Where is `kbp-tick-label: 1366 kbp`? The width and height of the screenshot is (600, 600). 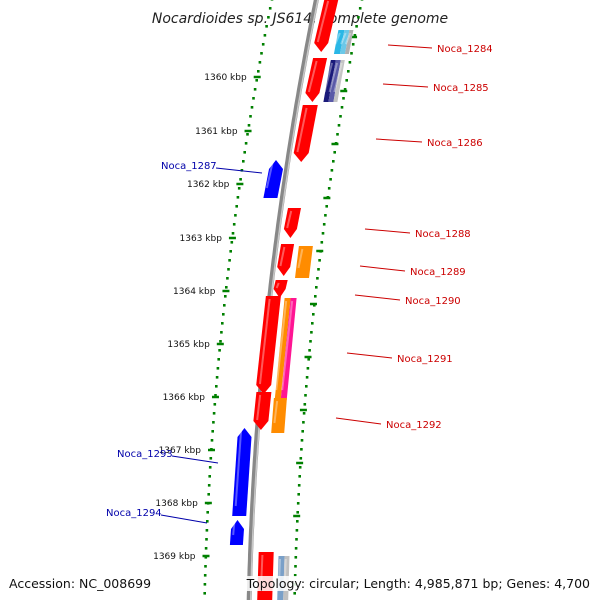
kbp-tick-label: 1366 kbp is located at coordinates (184, 398).